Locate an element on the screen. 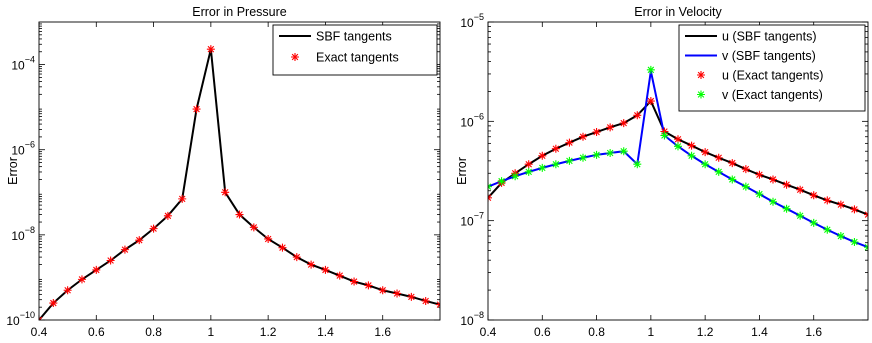  x-tick-label: 1.6 is located at coordinates (382, 332).